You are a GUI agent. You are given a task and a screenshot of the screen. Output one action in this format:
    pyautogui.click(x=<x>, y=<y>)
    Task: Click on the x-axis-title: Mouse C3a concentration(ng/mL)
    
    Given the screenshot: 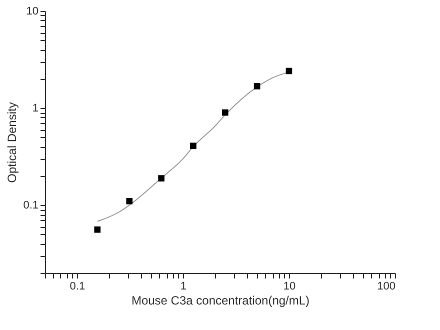 What is the action you would take?
    pyautogui.click(x=220, y=301)
    